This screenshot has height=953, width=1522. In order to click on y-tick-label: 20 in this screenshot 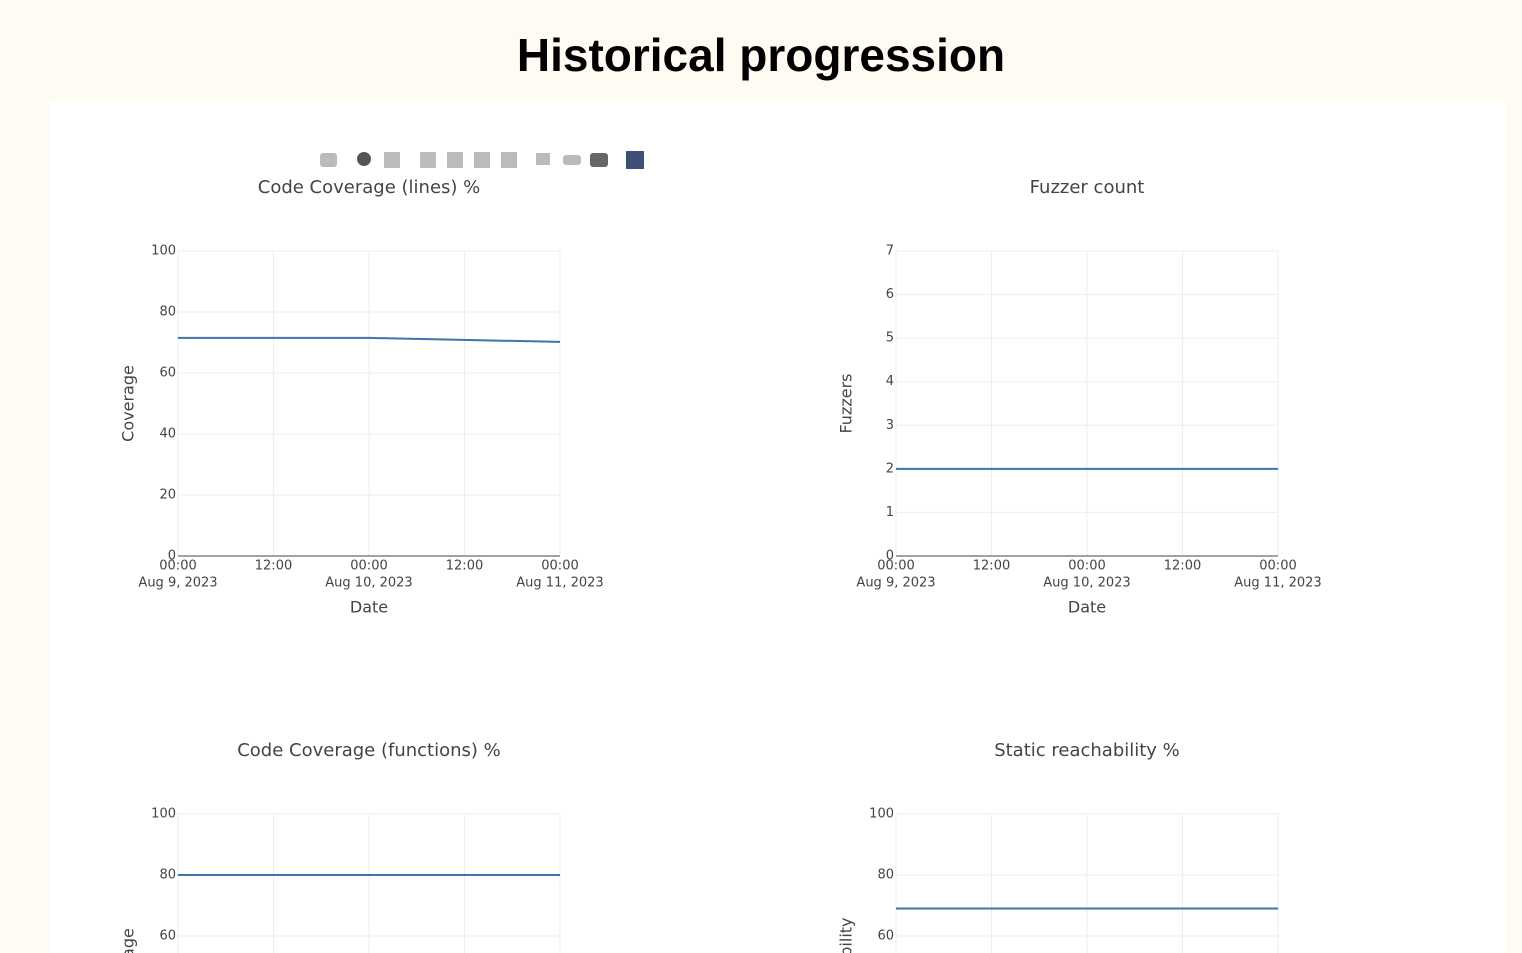, I will do `click(167, 495)`.